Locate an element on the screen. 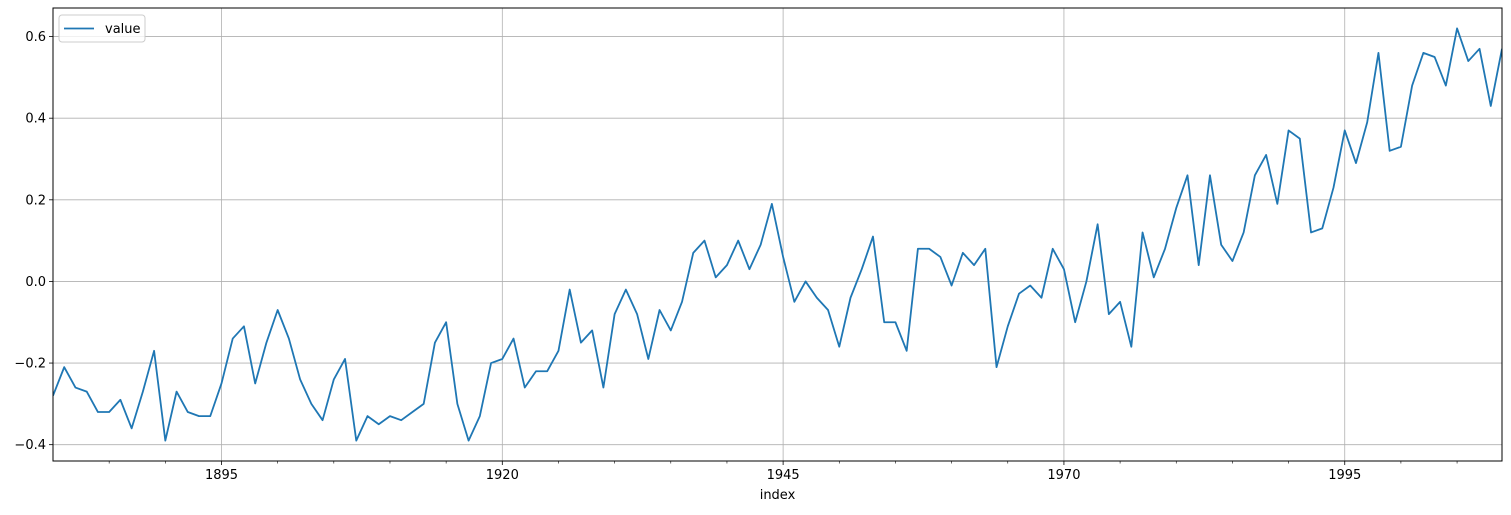 The width and height of the screenshot is (1511, 515). x-tick-label: 1970 is located at coordinates (1063, 475).